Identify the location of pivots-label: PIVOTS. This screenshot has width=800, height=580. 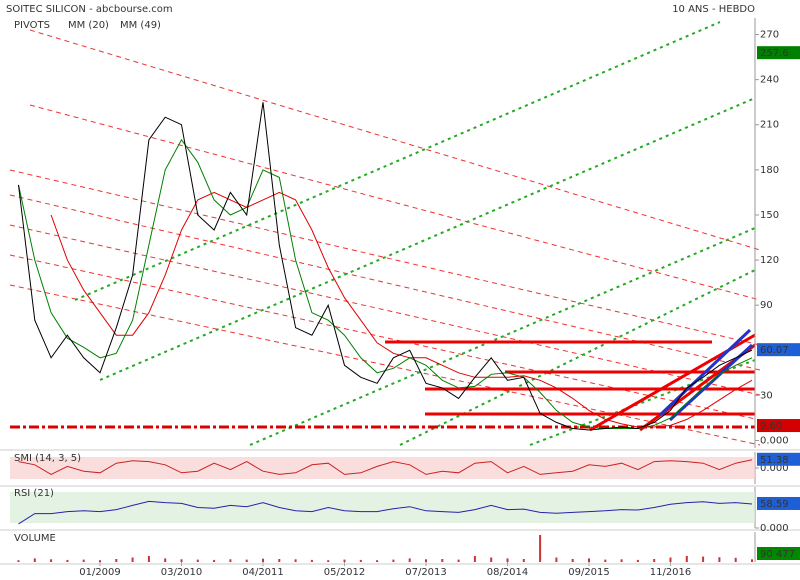
(32, 25).